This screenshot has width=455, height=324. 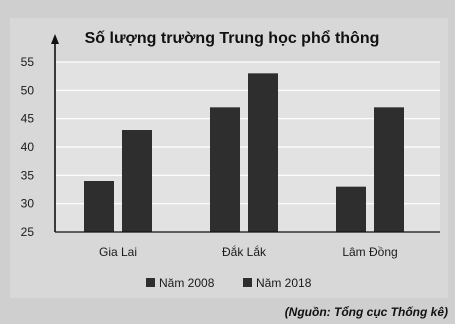 I want to click on legend-label-2018: Năm 2018, so click(x=284, y=283).